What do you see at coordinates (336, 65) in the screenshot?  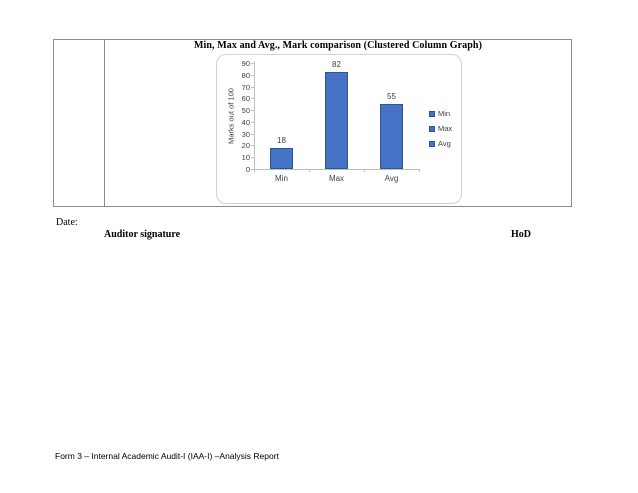 I see `bar-value-label: 82` at bounding box center [336, 65].